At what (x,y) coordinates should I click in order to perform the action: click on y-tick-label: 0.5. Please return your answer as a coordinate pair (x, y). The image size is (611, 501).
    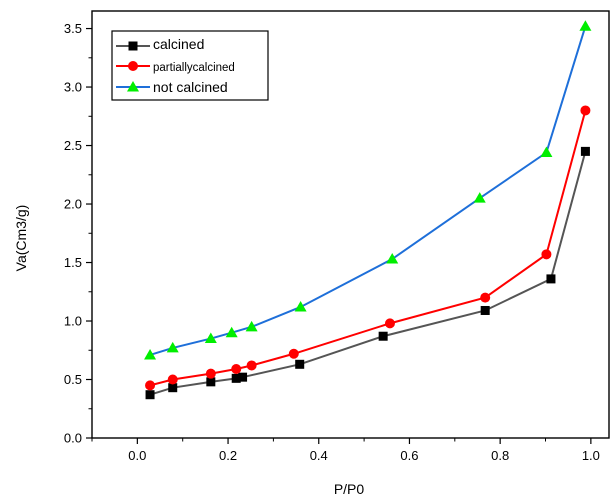
    Looking at the image, I should click on (73, 379).